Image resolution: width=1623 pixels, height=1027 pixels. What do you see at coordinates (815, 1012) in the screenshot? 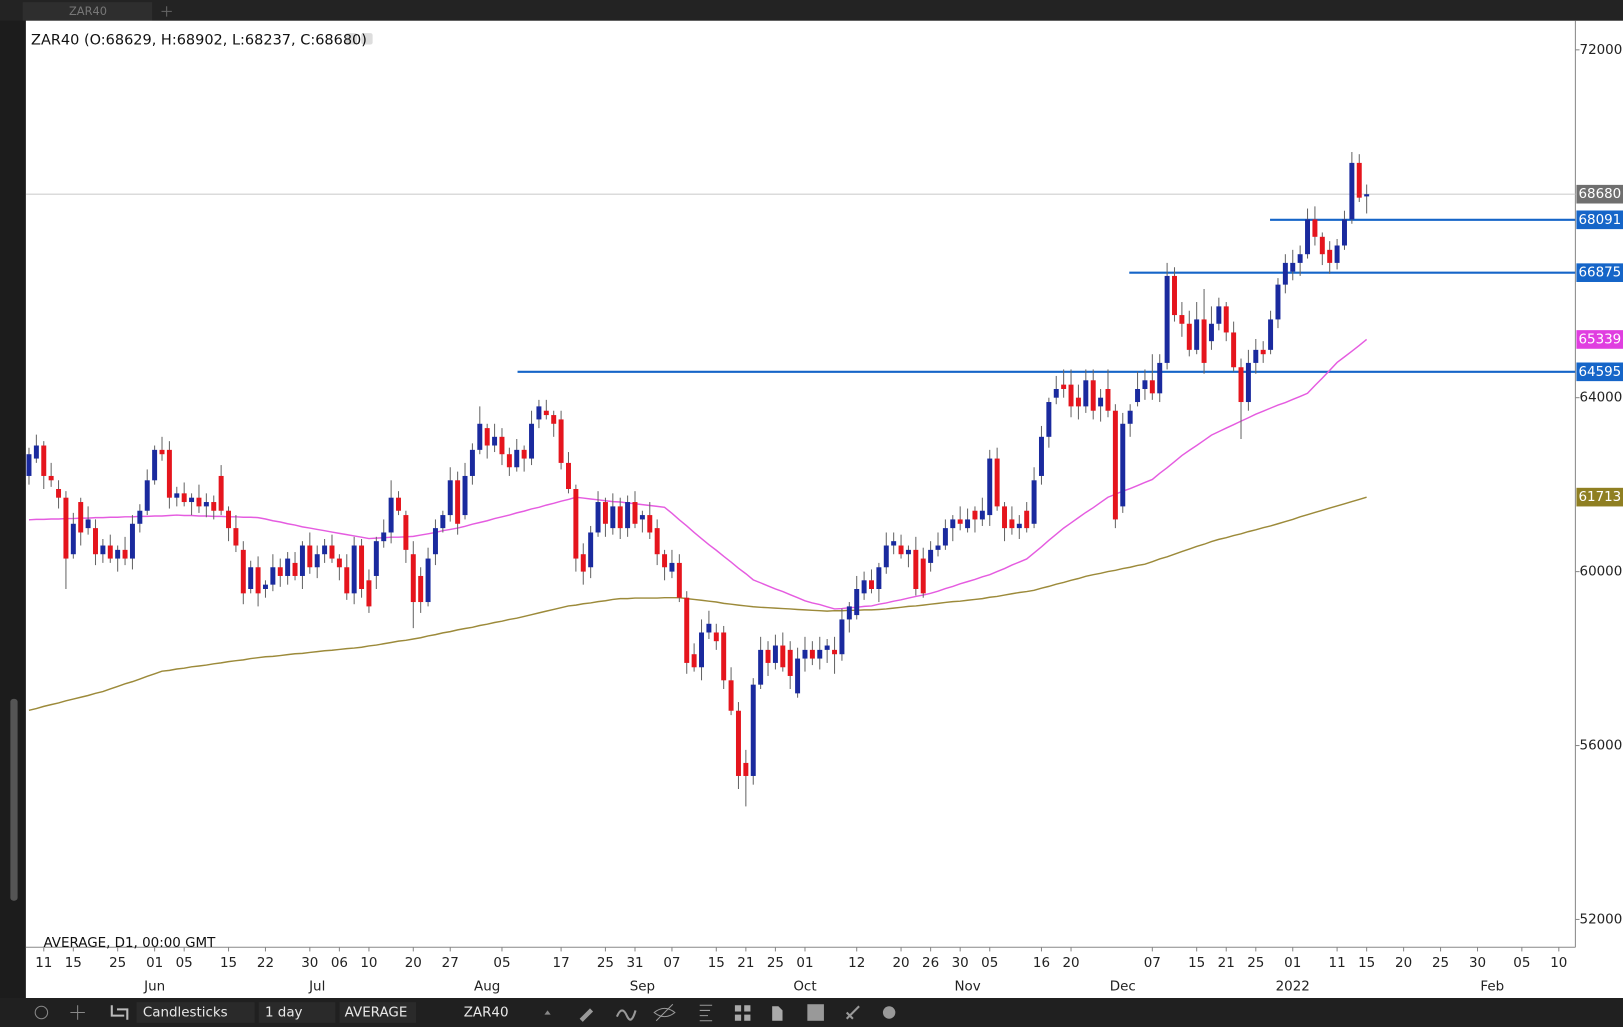
I see `chart-icon` at bounding box center [815, 1012].